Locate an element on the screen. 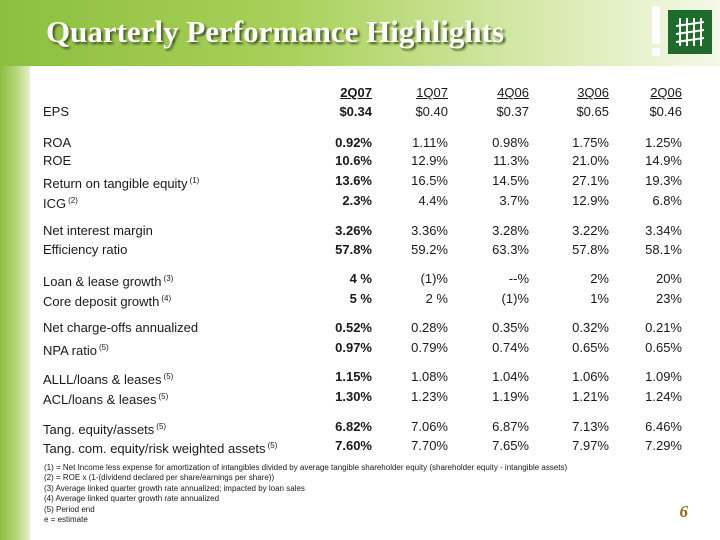  table-cell: 0.32% is located at coordinates (590, 327).